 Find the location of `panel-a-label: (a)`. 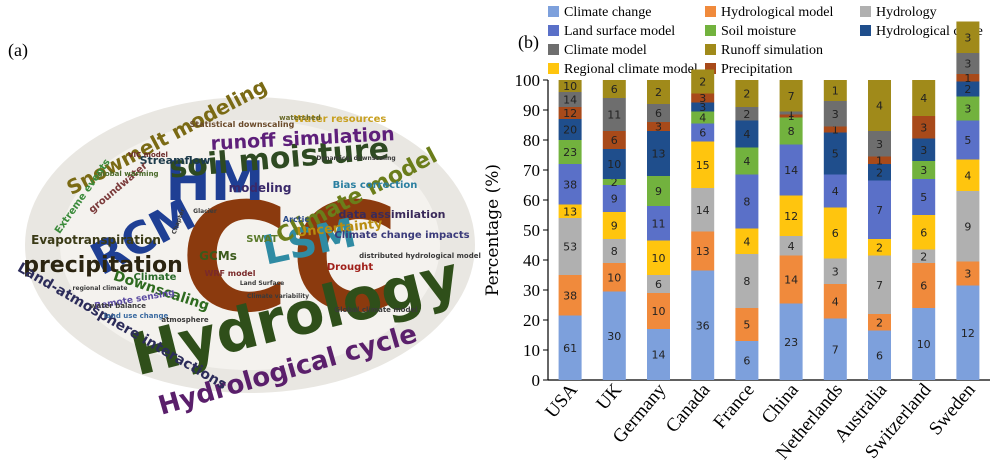

panel-a-label: (a) is located at coordinates (18, 50).